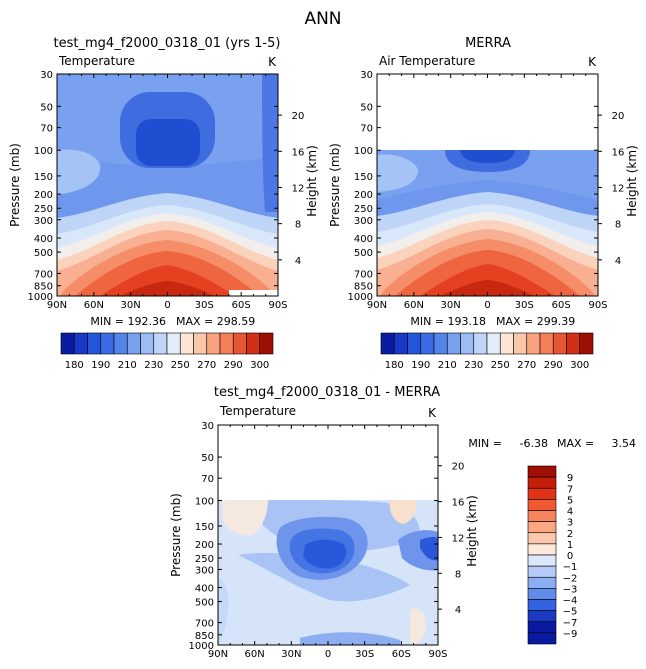 Image resolution: width=646 pixels, height=669 pixels. I want to click on panel-model-max: MAX = 298.59, so click(215, 321).